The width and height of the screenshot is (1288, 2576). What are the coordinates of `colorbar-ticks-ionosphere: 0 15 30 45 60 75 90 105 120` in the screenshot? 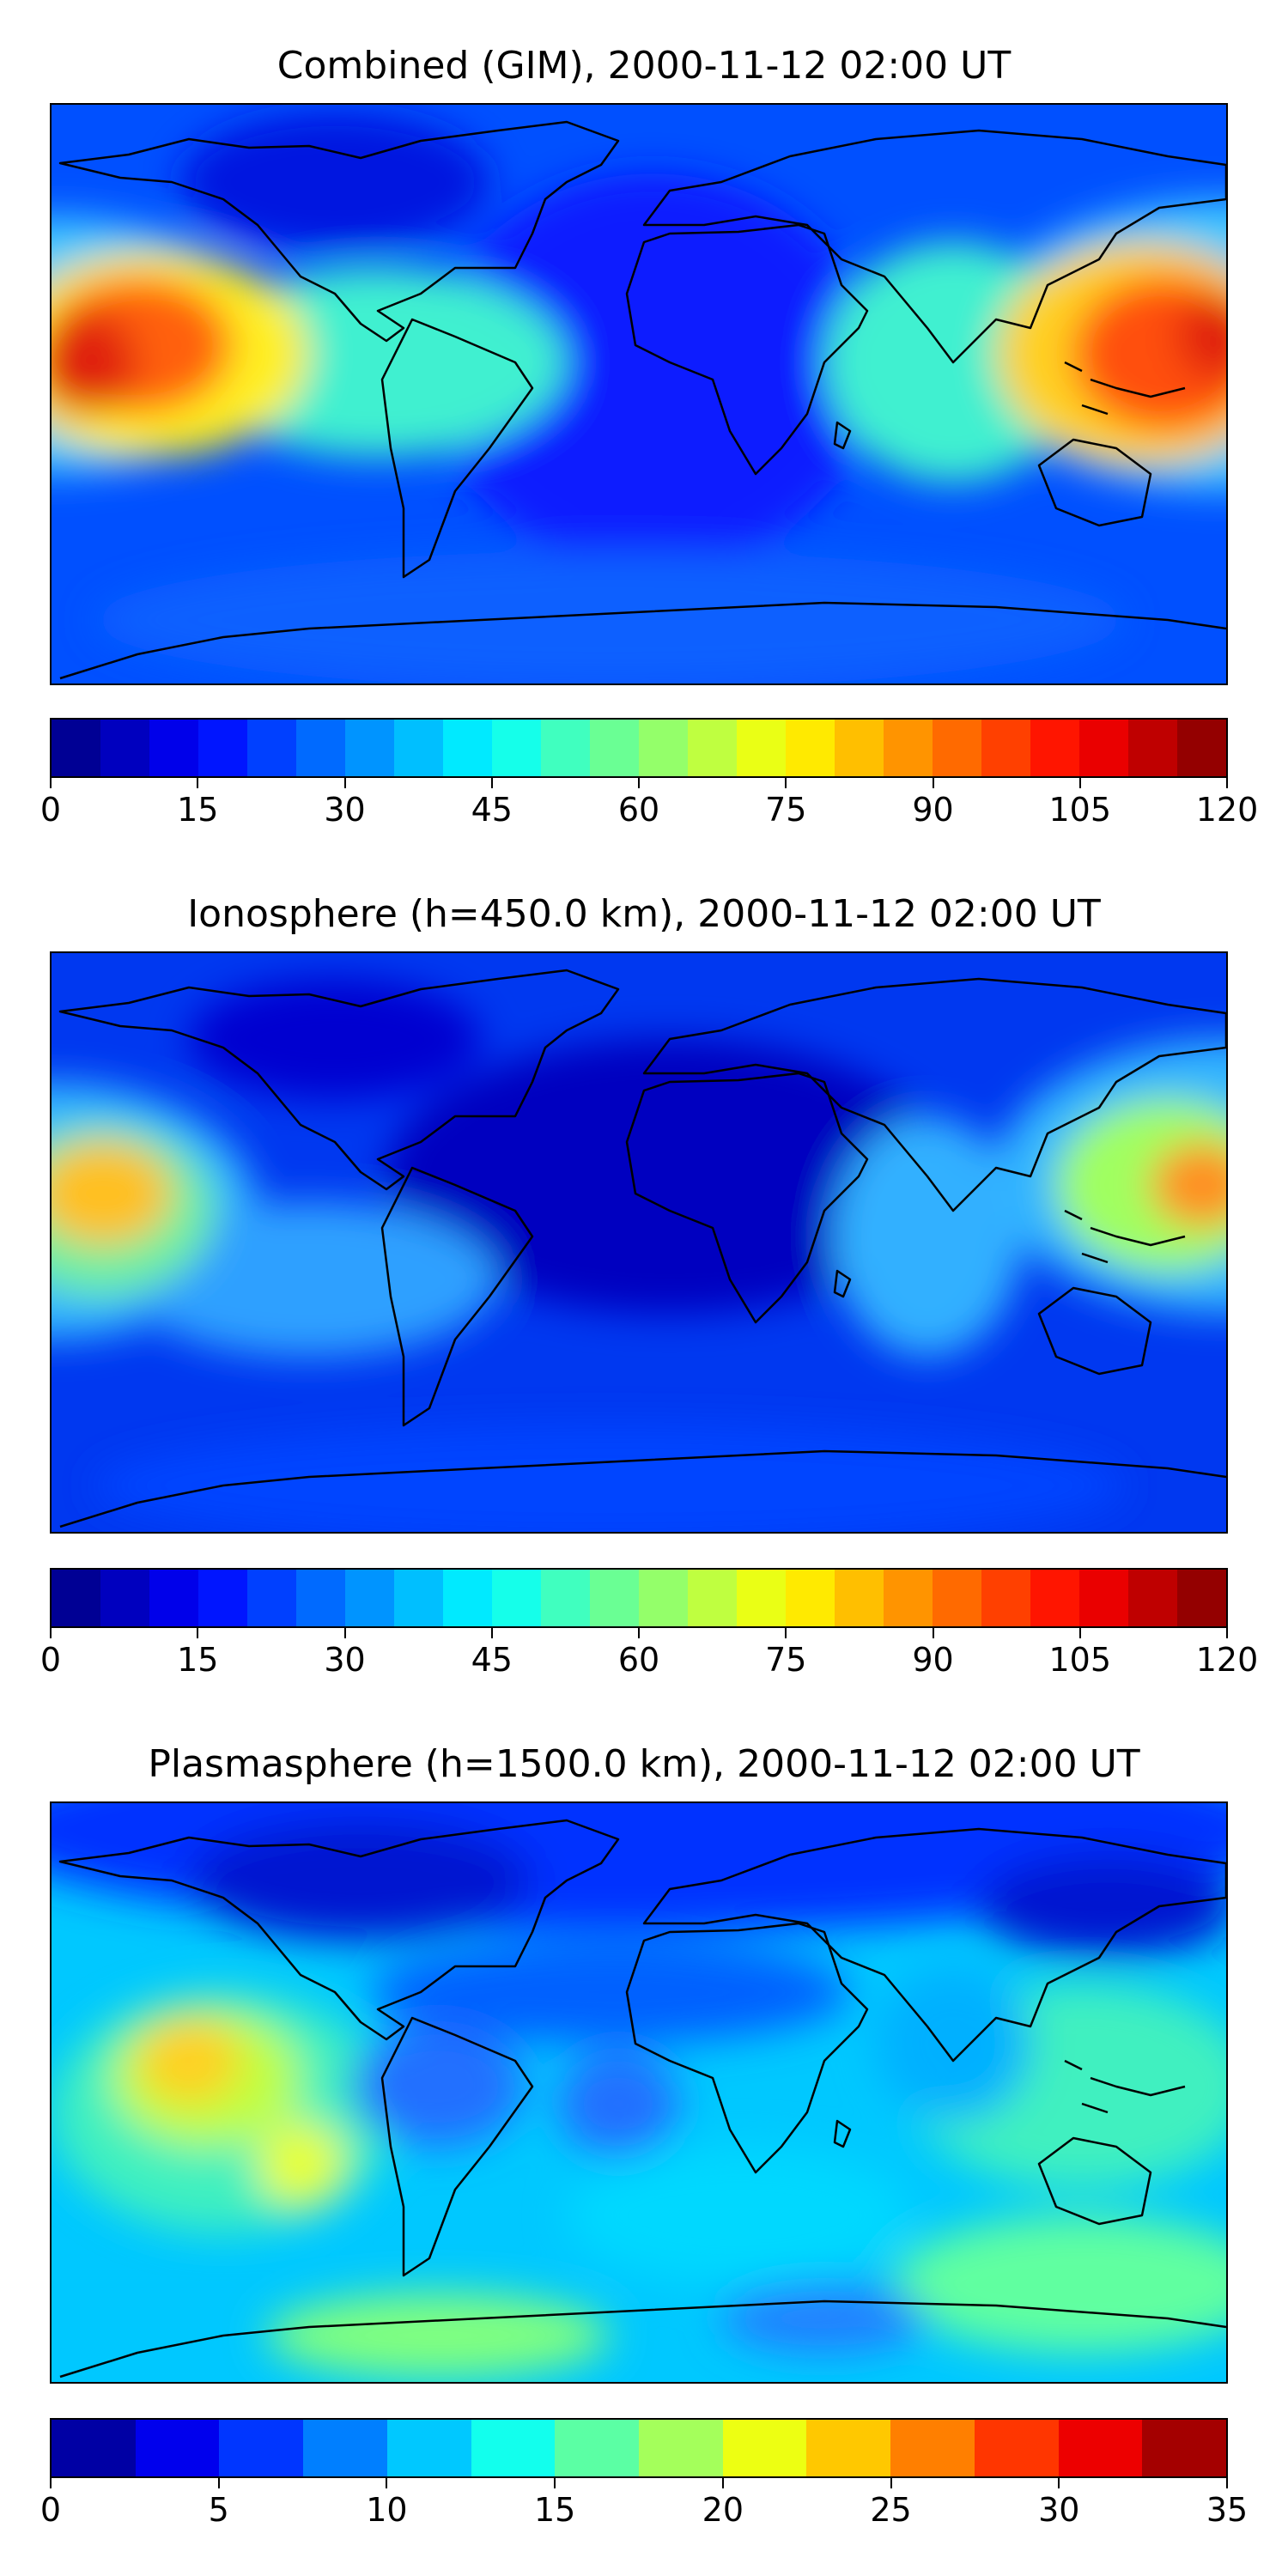 It's located at (649, 1654).